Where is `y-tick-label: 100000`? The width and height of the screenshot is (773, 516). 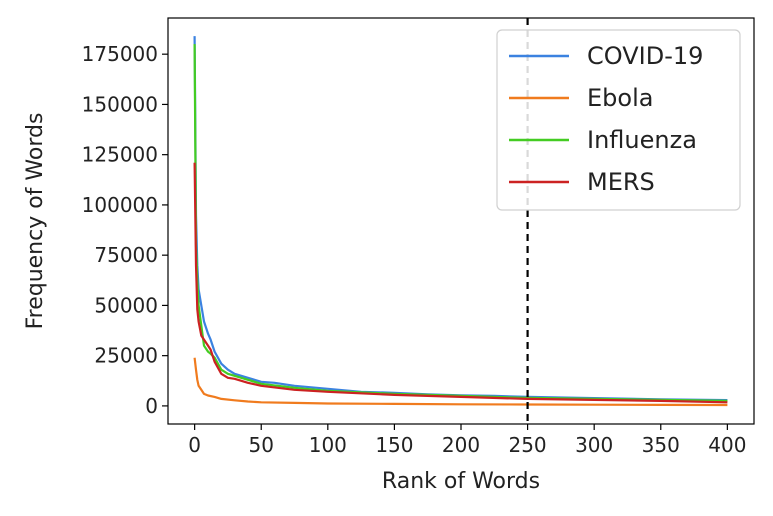
y-tick-label: 100000 is located at coordinates (120, 205).